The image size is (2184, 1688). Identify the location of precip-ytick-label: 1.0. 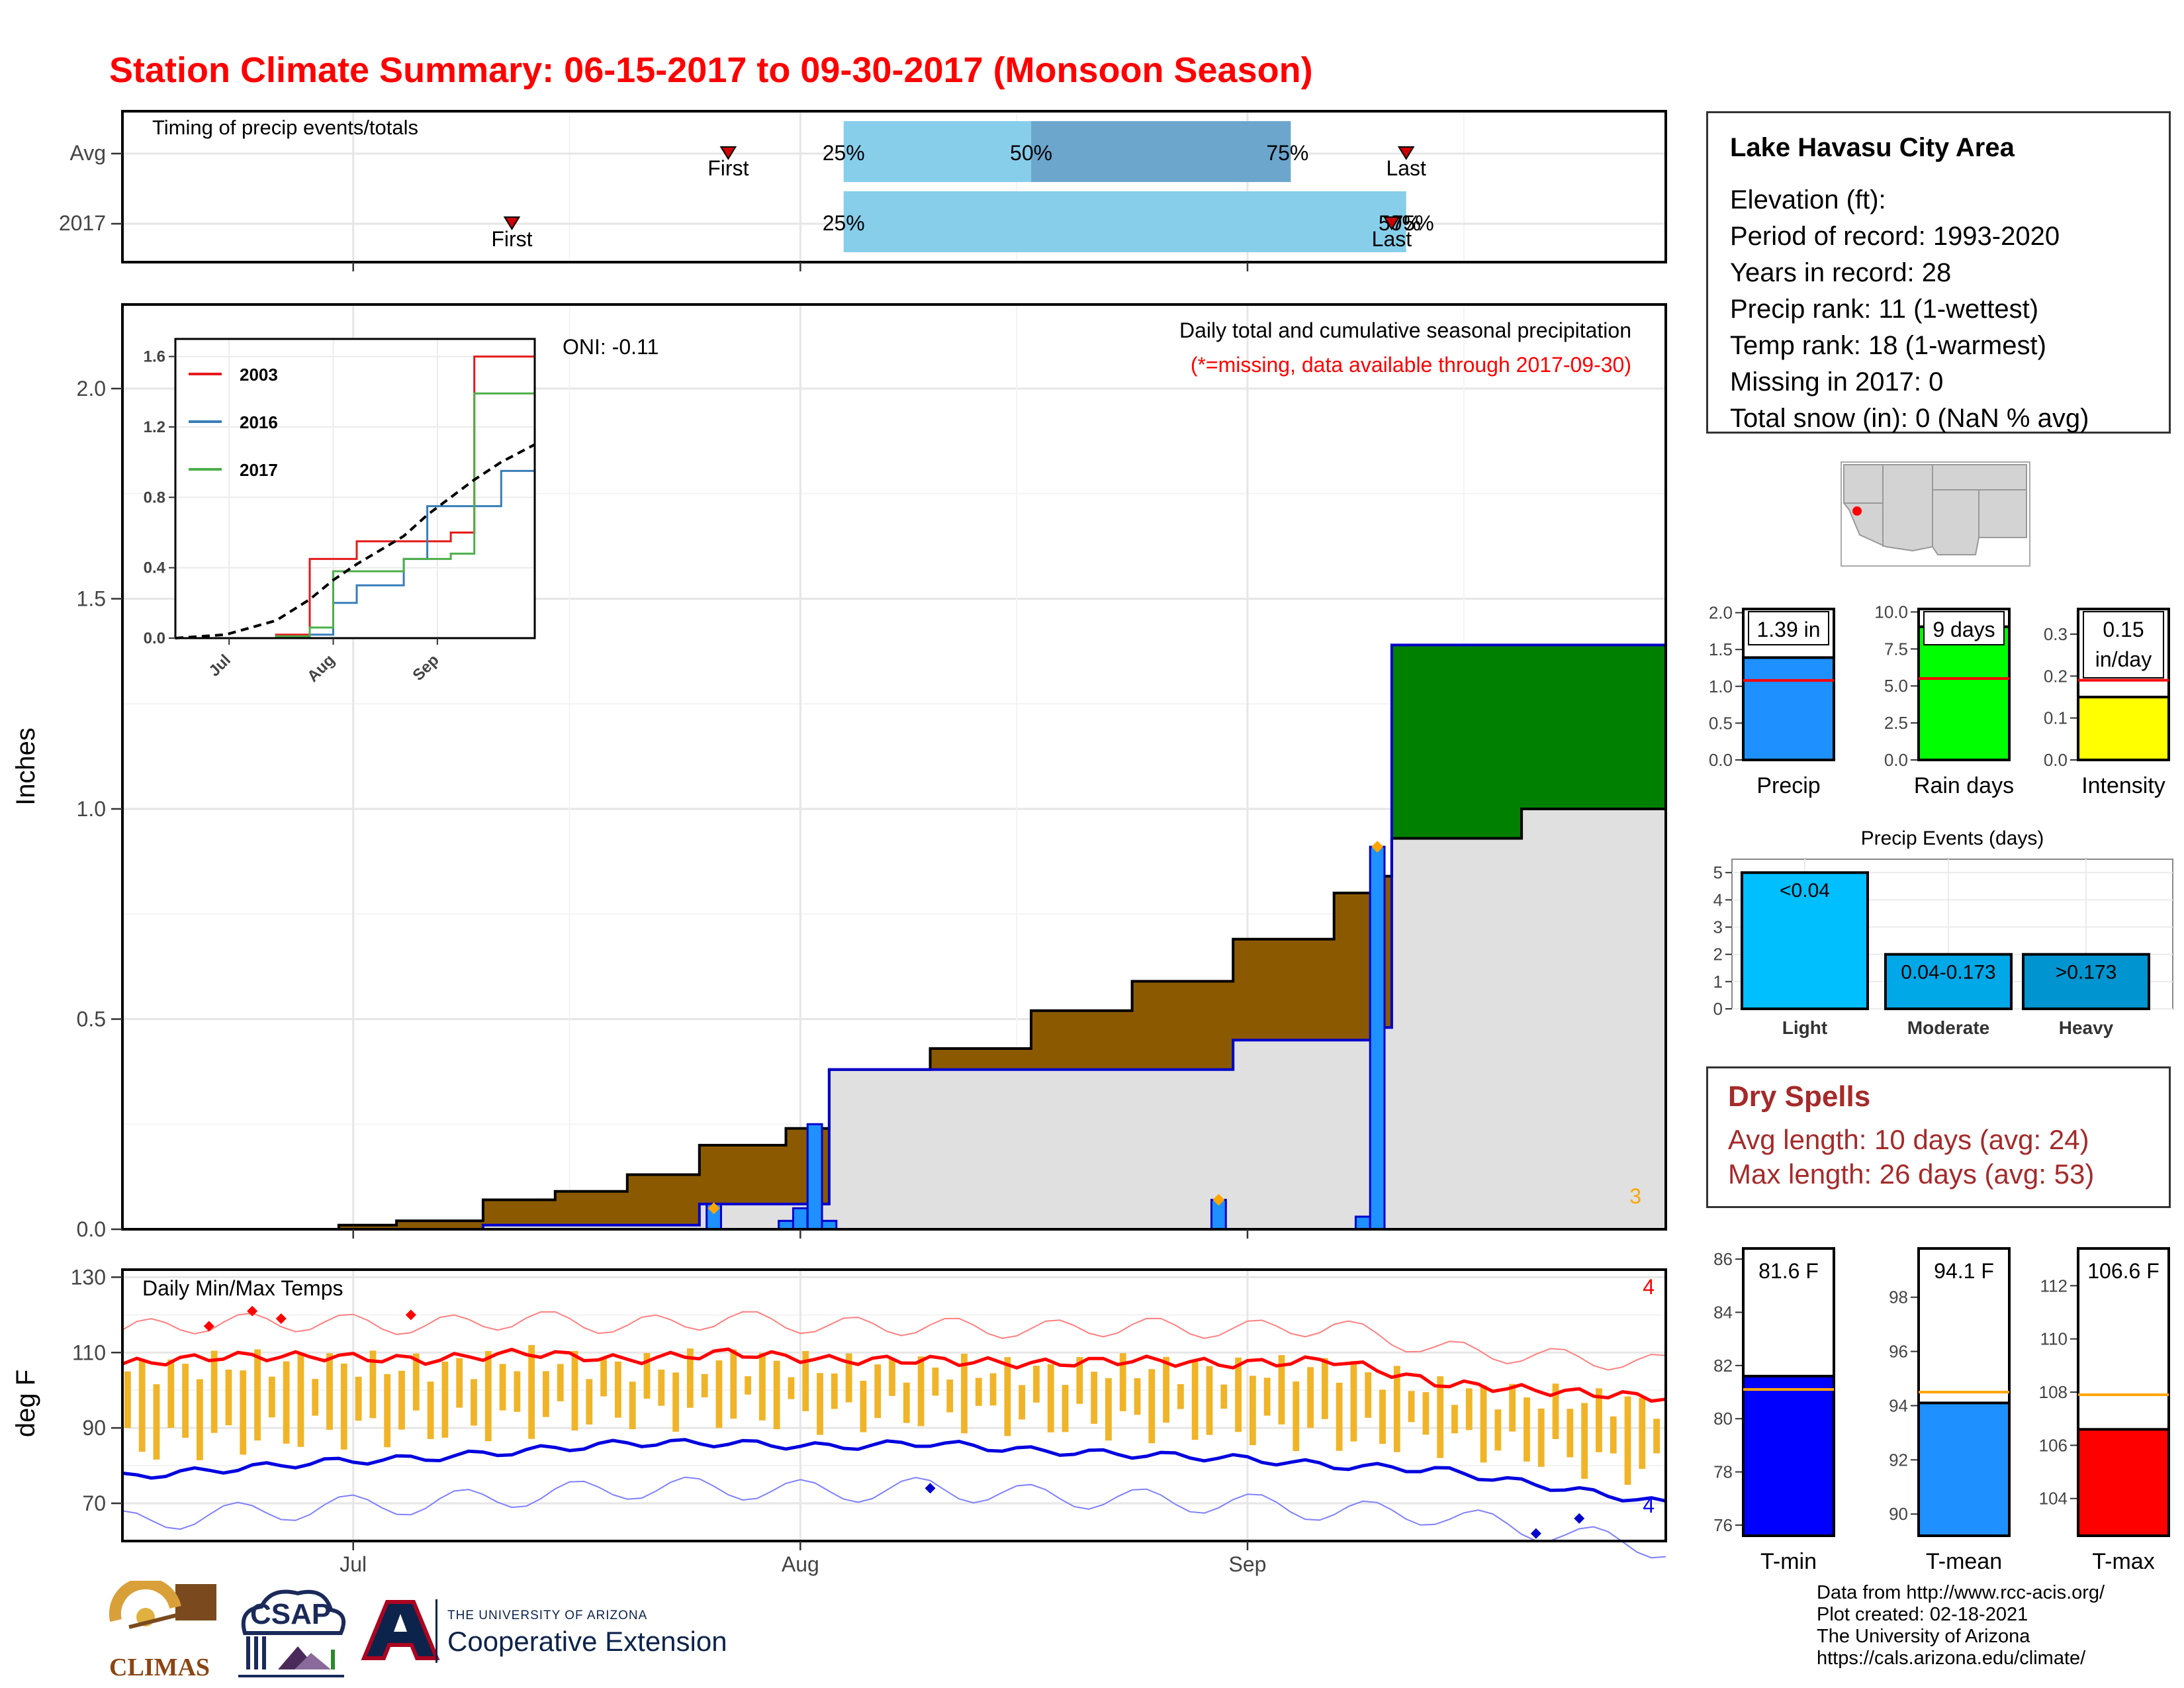
(92, 809).